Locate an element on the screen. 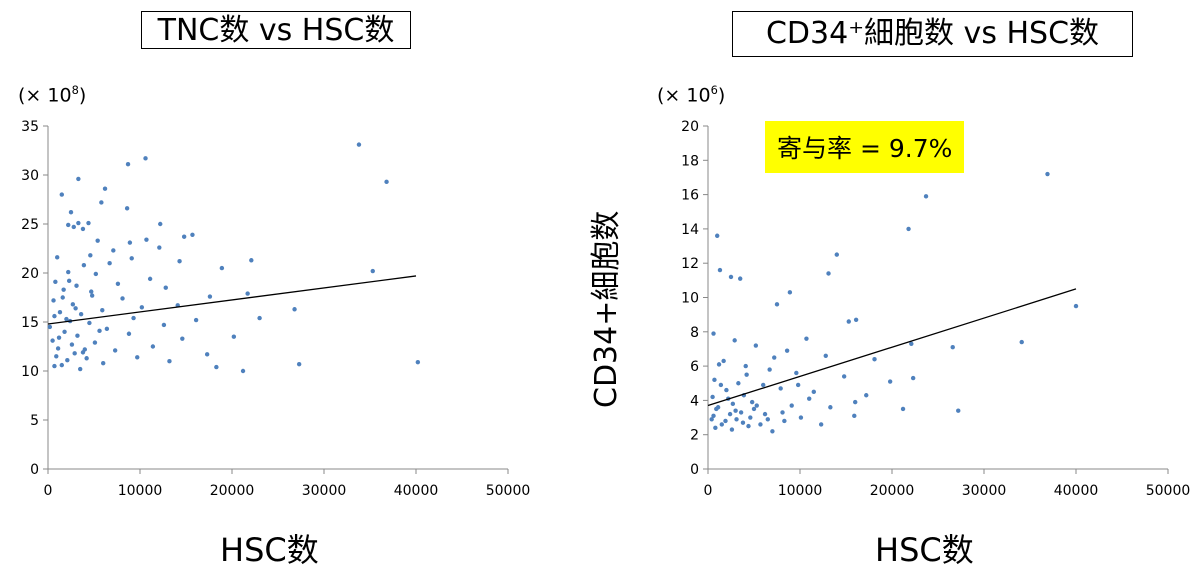  chart-2-trendline is located at coordinates (892, 347).